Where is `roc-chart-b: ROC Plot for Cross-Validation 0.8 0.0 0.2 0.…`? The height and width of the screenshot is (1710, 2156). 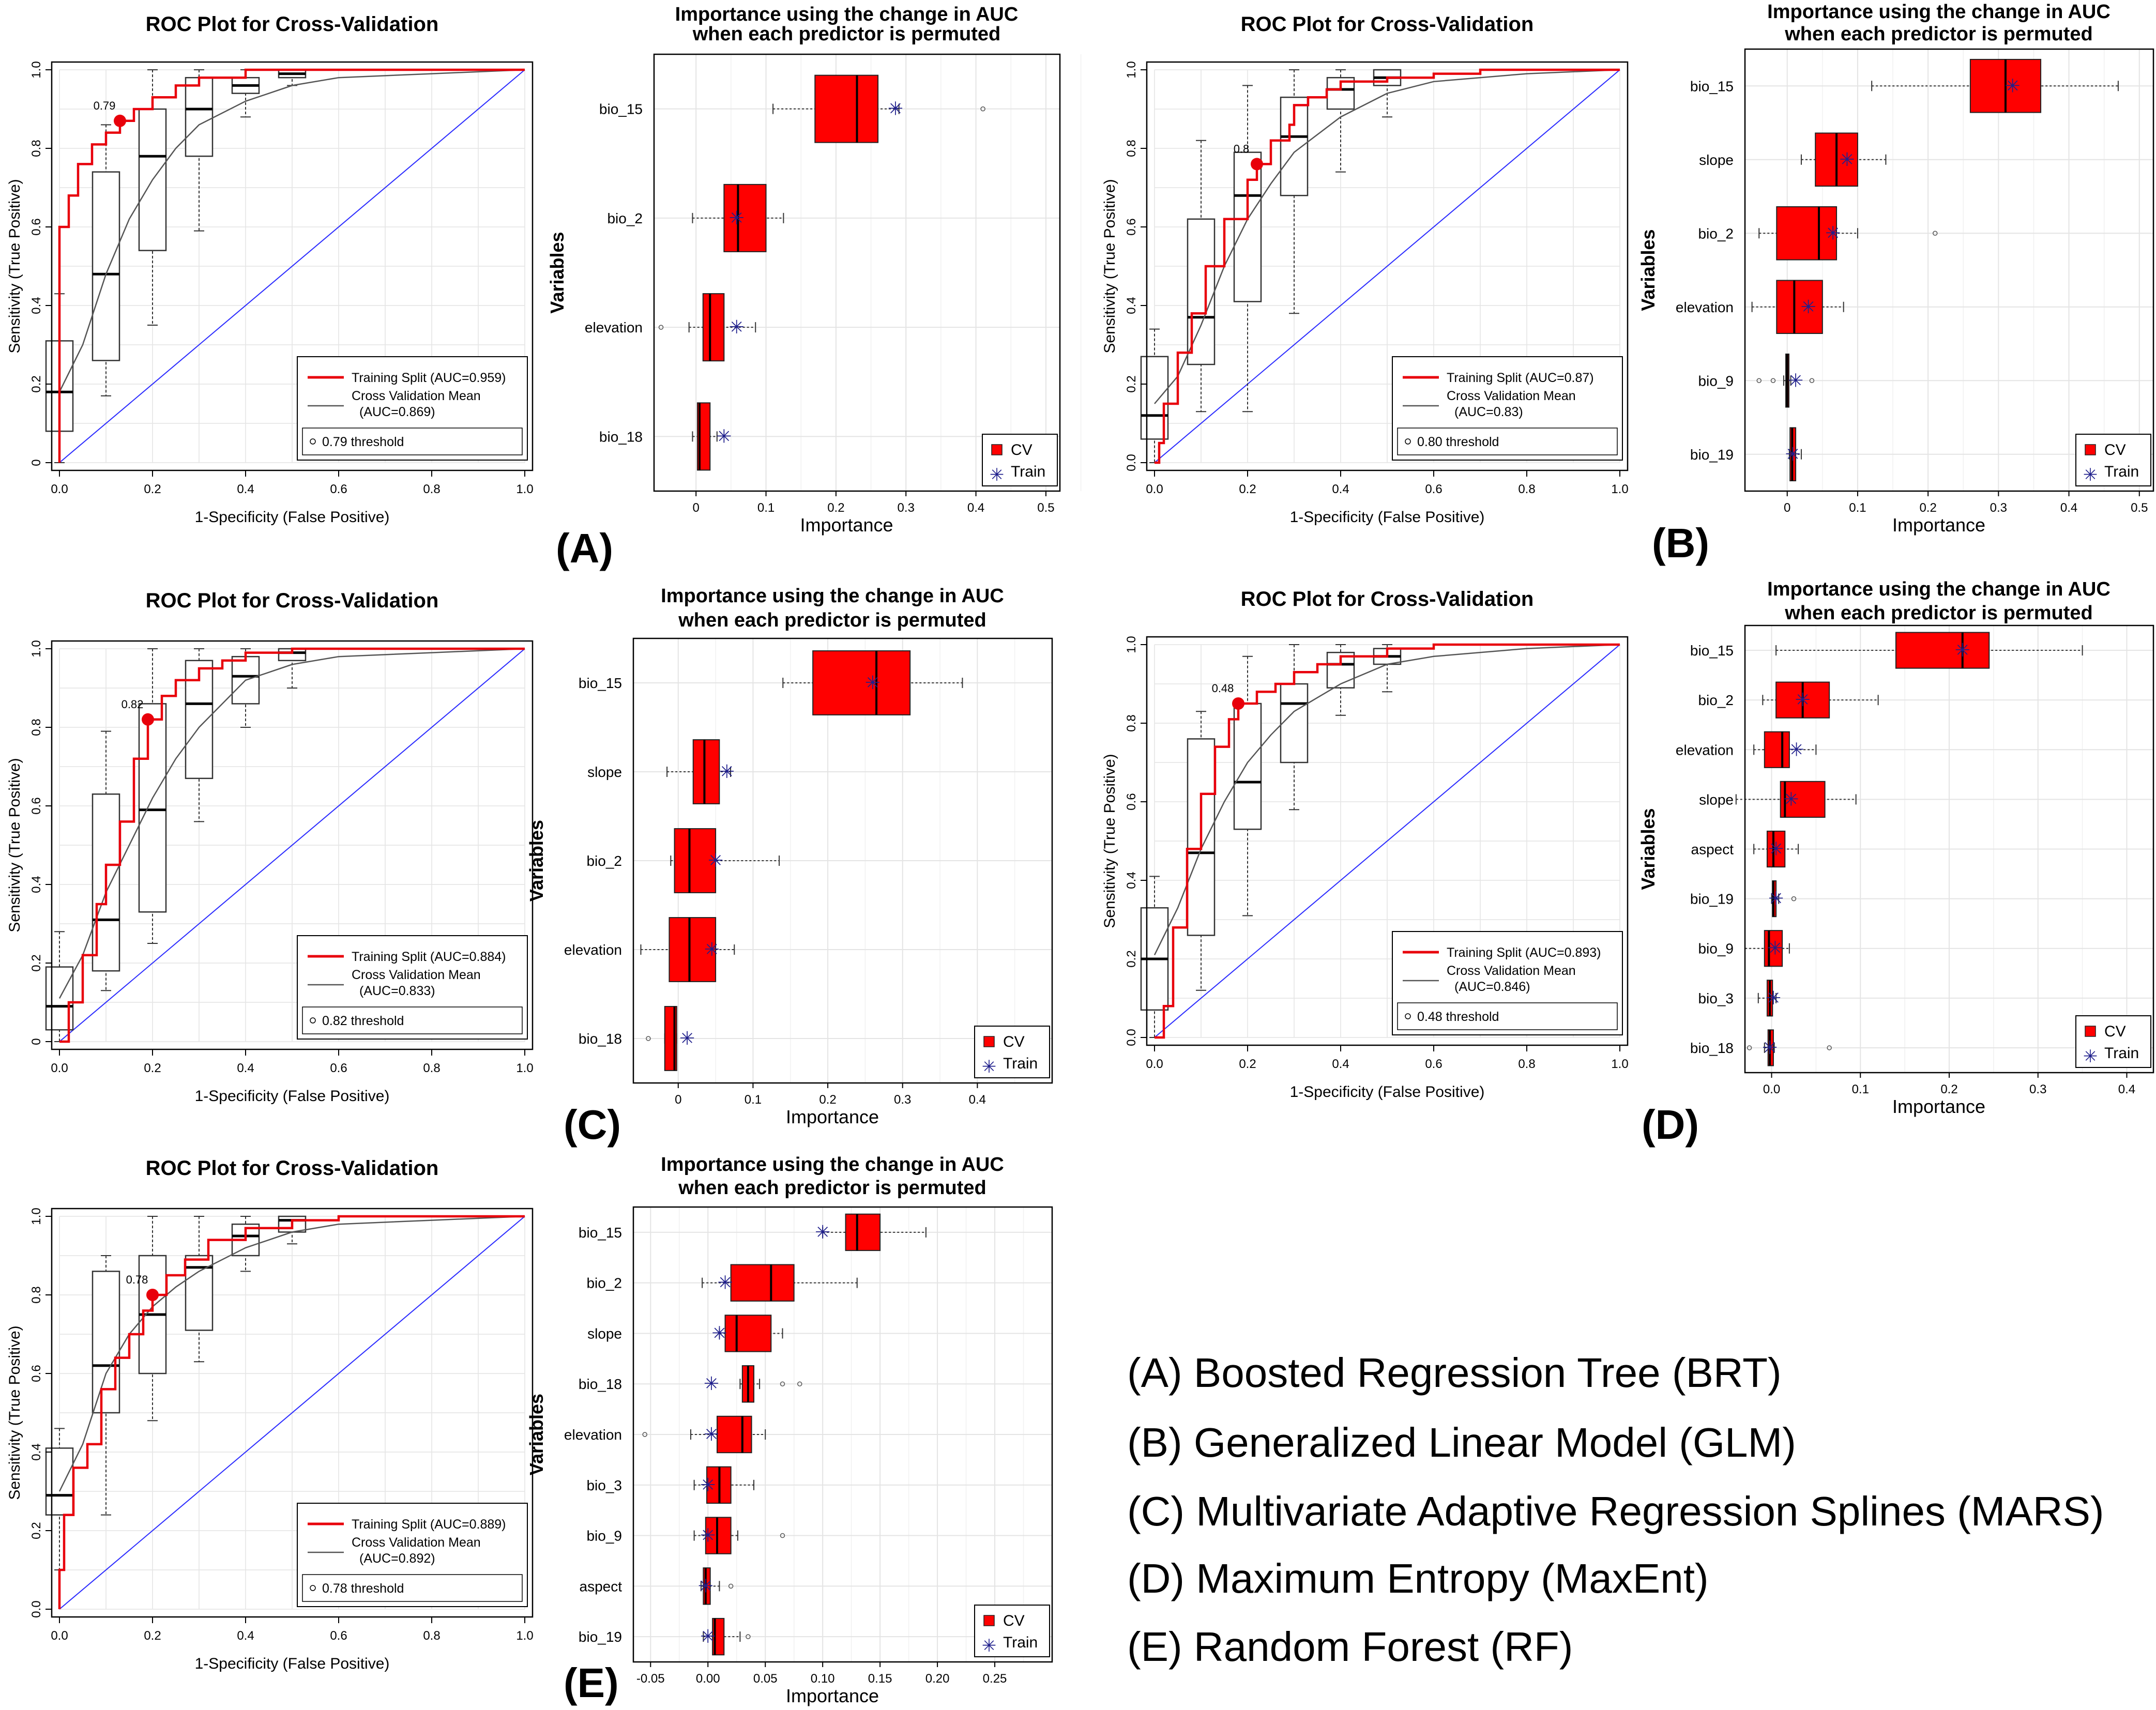
roc-chart-b: ROC Plot for Cross-Validation 0.8 0.0 0.2 0.… is located at coordinates (1365, 269).